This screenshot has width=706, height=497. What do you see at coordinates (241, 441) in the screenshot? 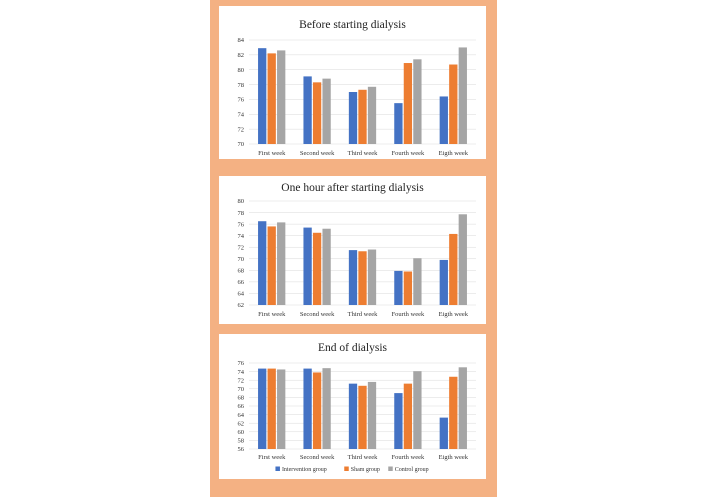
I see `y-tick-label: 58` at bounding box center [241, 441].